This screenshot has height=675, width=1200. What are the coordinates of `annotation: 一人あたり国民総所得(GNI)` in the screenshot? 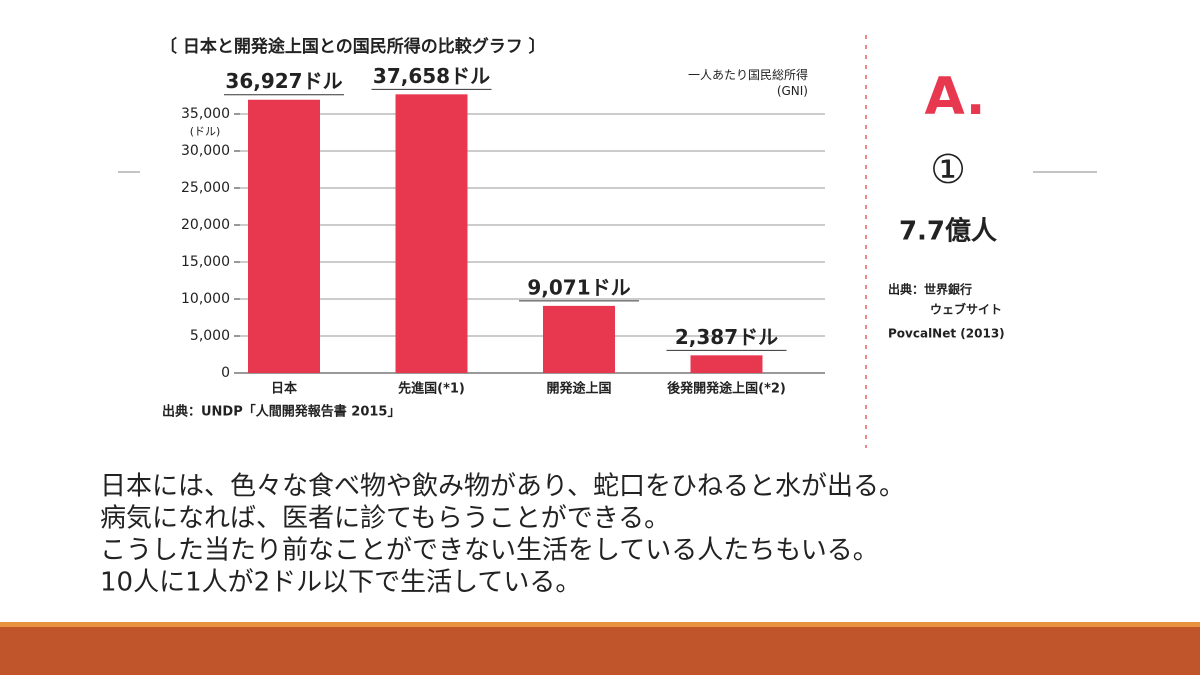 It's located at (748, 82).